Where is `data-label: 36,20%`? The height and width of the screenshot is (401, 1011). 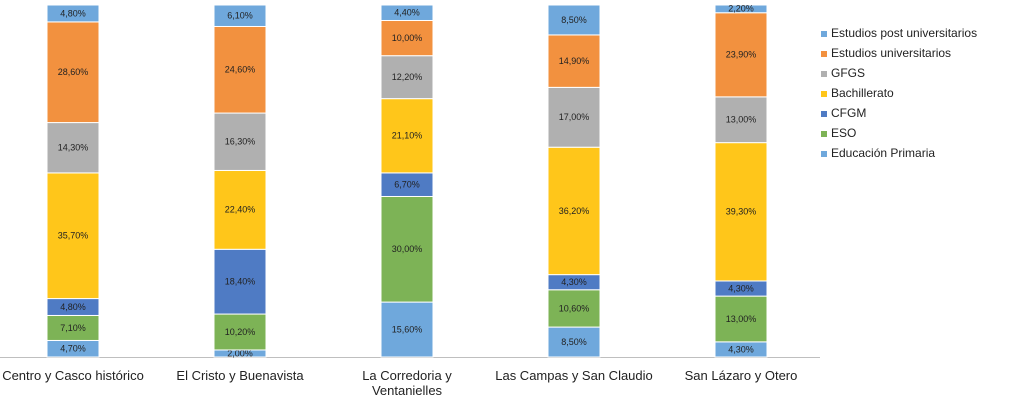
data-label: 36,20% is located at coordinates (574, 211).